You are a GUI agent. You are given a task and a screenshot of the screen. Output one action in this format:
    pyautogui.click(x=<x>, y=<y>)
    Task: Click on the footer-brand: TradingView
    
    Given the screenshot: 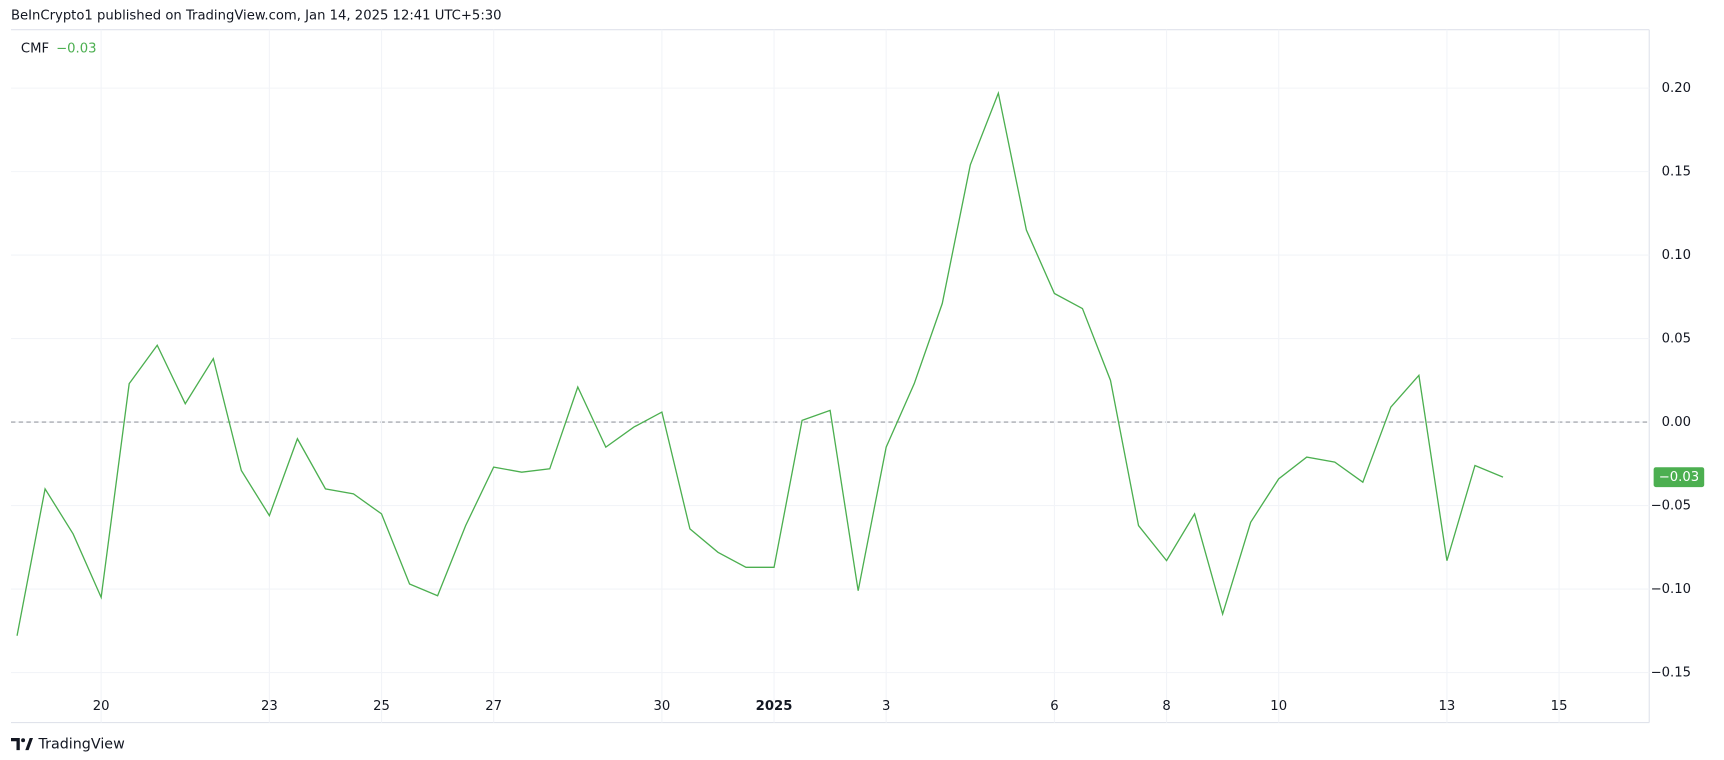 What is the action you would take?
    pyautogui.click(x=81, y=745)
    